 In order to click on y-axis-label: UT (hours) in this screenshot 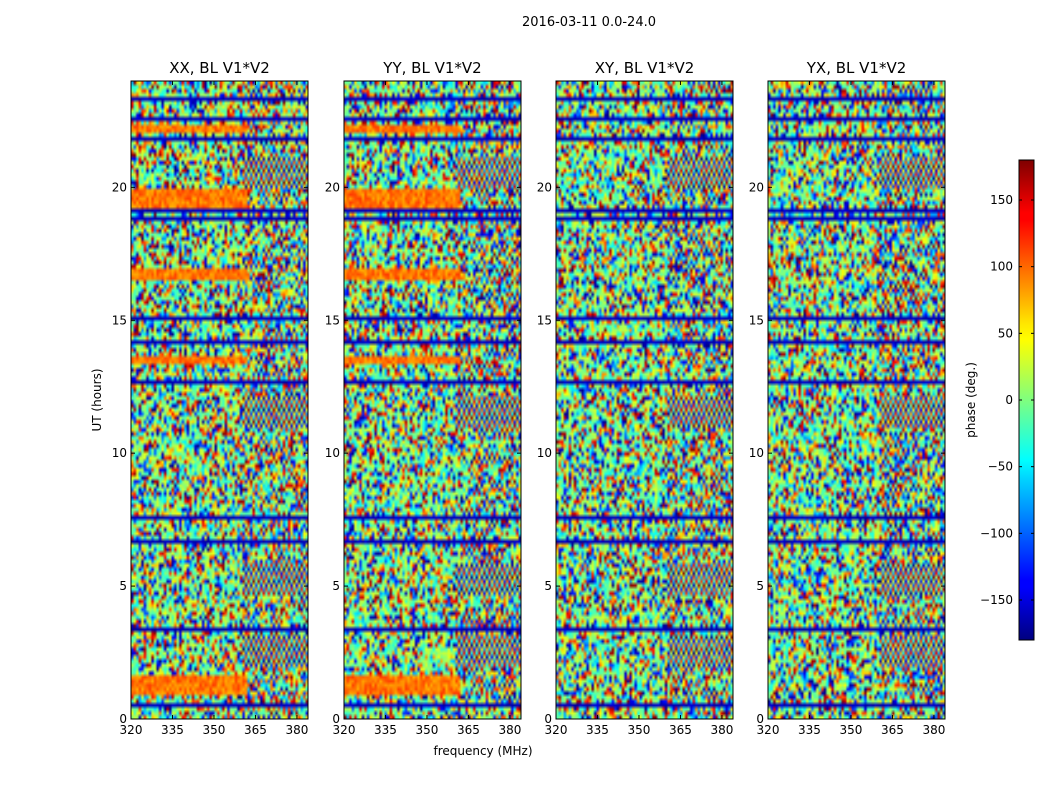, I will do `click(97, 399)`.